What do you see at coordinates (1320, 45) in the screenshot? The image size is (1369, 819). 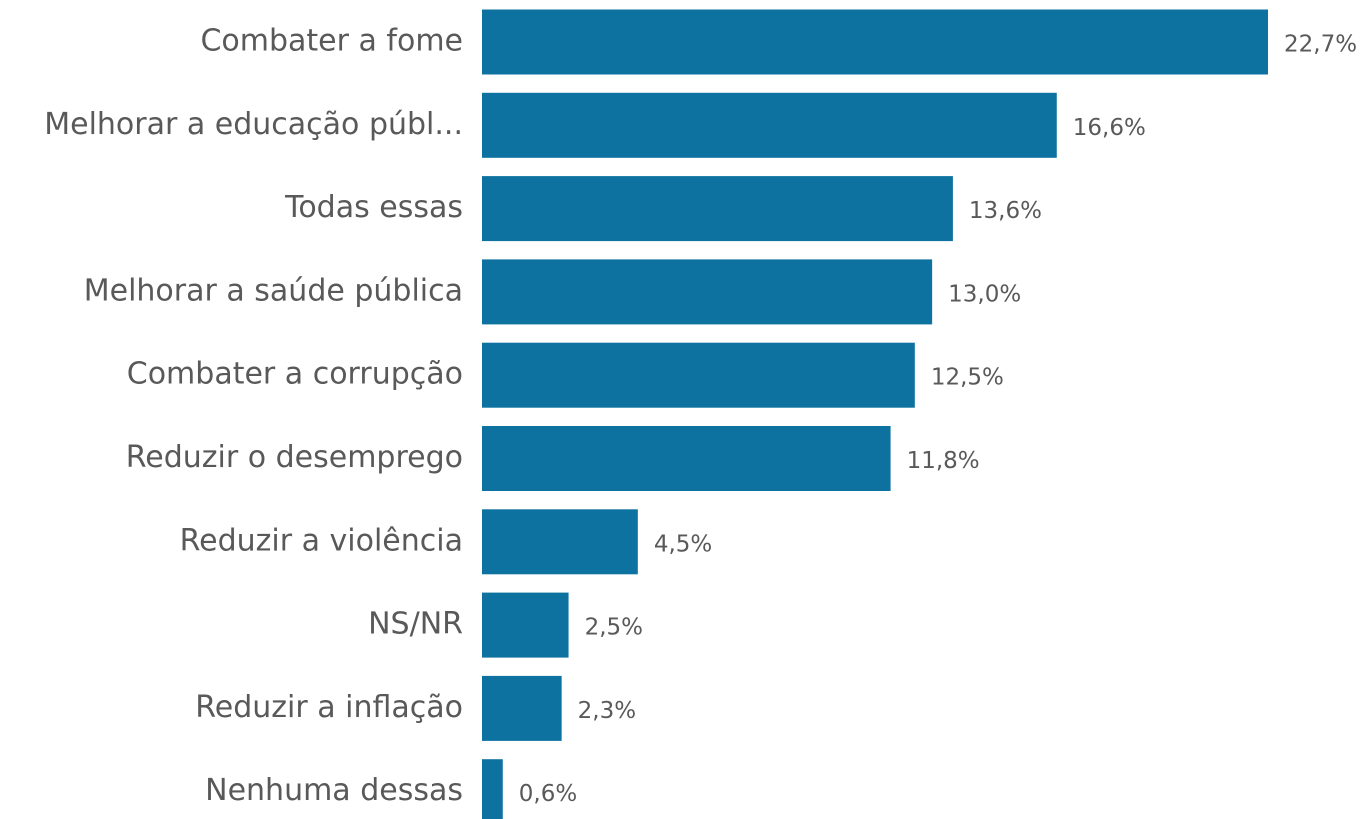 I see `value-label: 22,7%` at bounding box center [1320, 45].